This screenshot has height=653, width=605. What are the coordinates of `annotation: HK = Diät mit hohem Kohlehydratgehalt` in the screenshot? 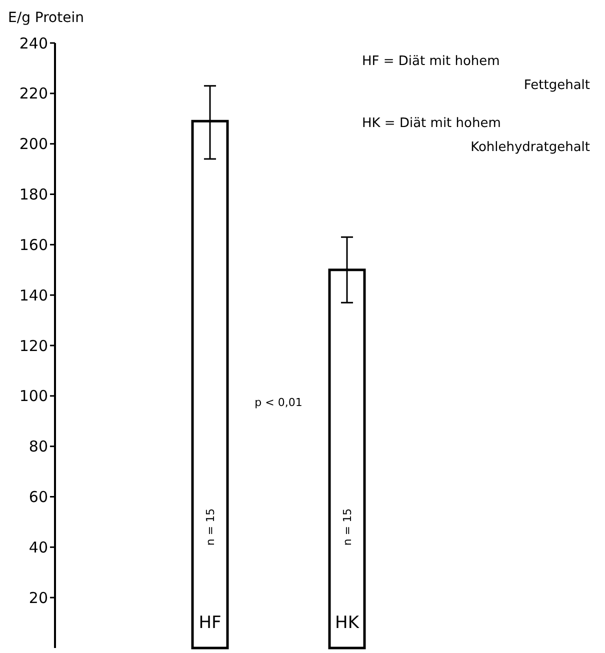 It's located at (476, 135).